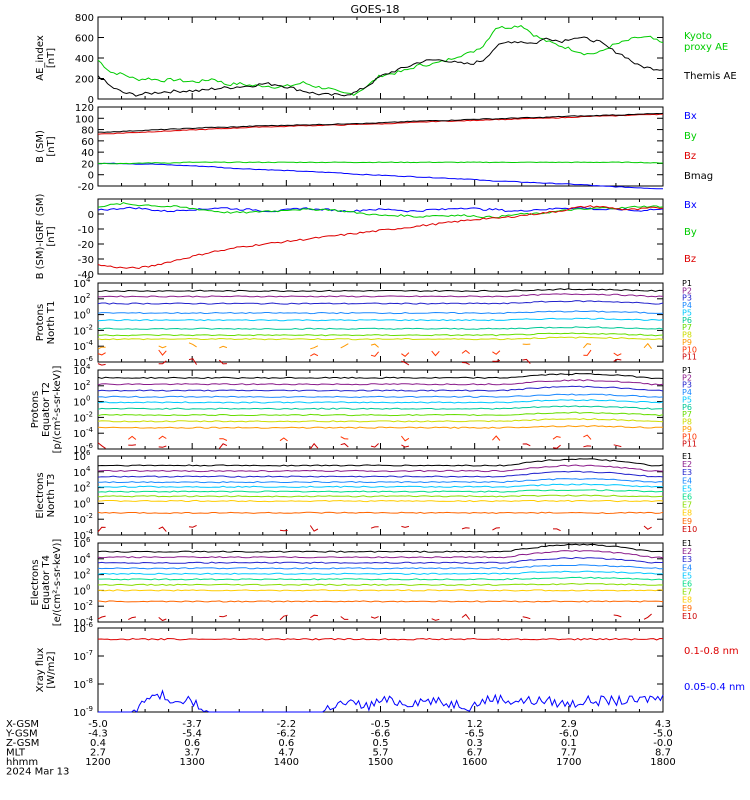 This screenshot has width=750, height=800. I want to click on orbit-row-label: hhmm, so click(22, 762).